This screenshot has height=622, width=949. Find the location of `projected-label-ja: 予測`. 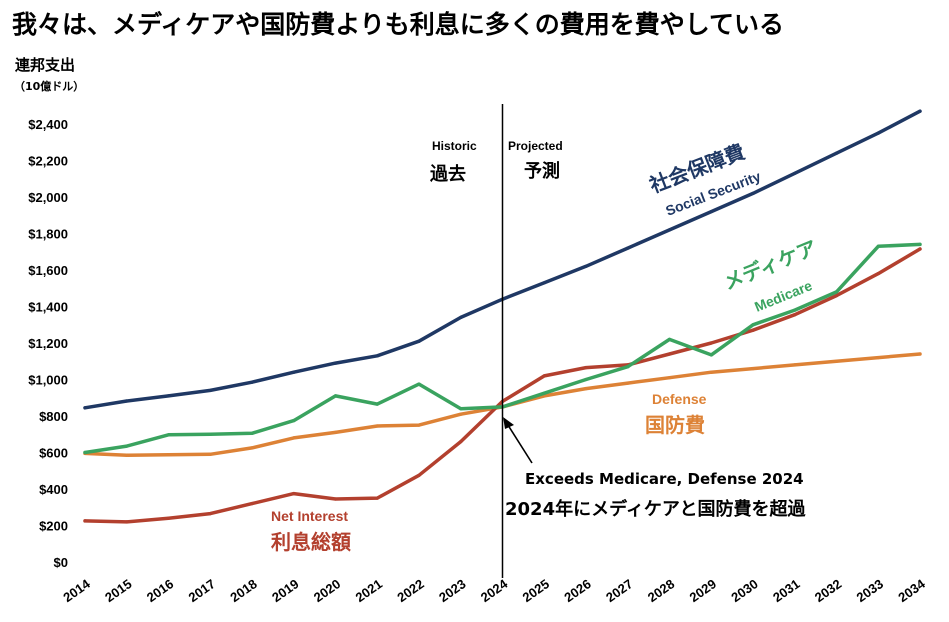

projected-label-ja: 予測 is located at coordinates (542, 171).